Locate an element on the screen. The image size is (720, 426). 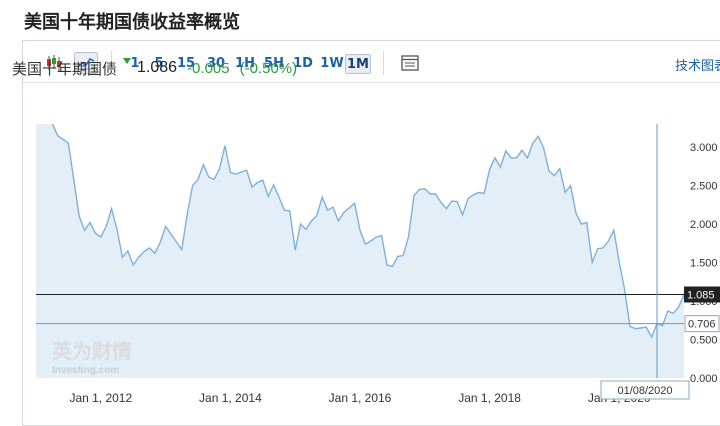
instrument-name: 美国十年期国债 is located at coordinates (65, 68).